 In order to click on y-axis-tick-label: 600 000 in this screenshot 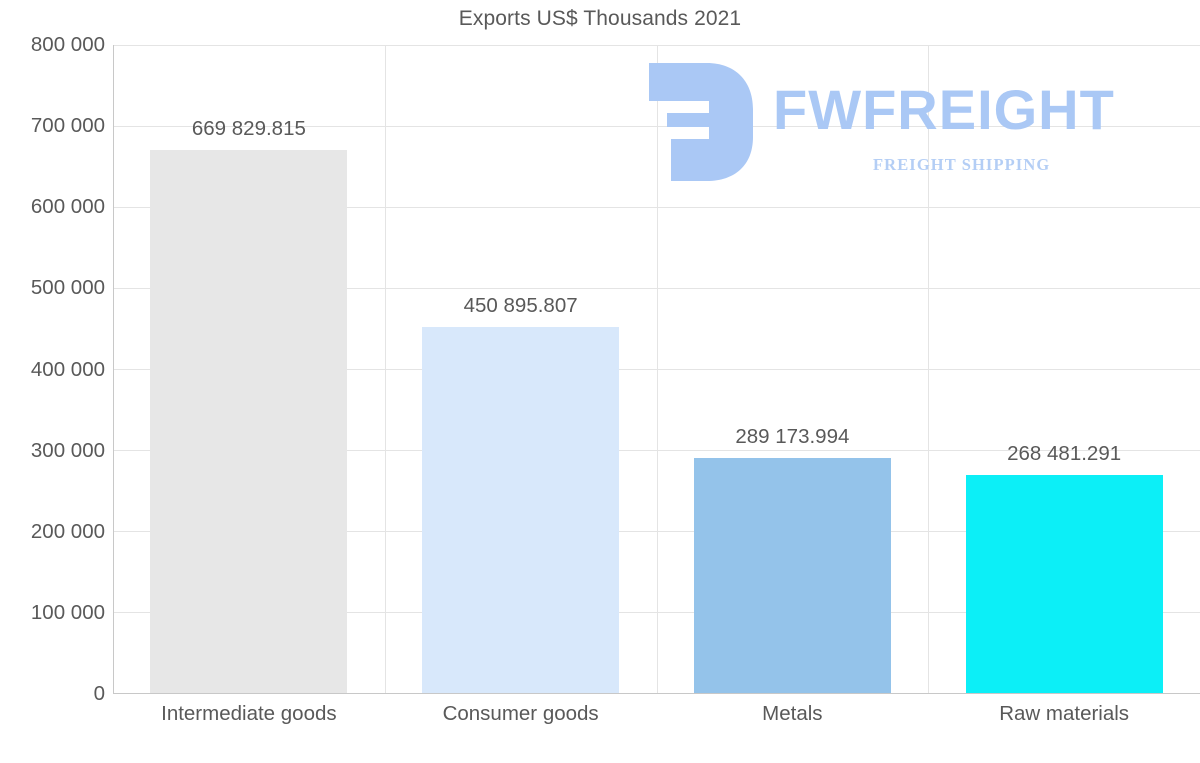, I will do `click(67, 207)`.